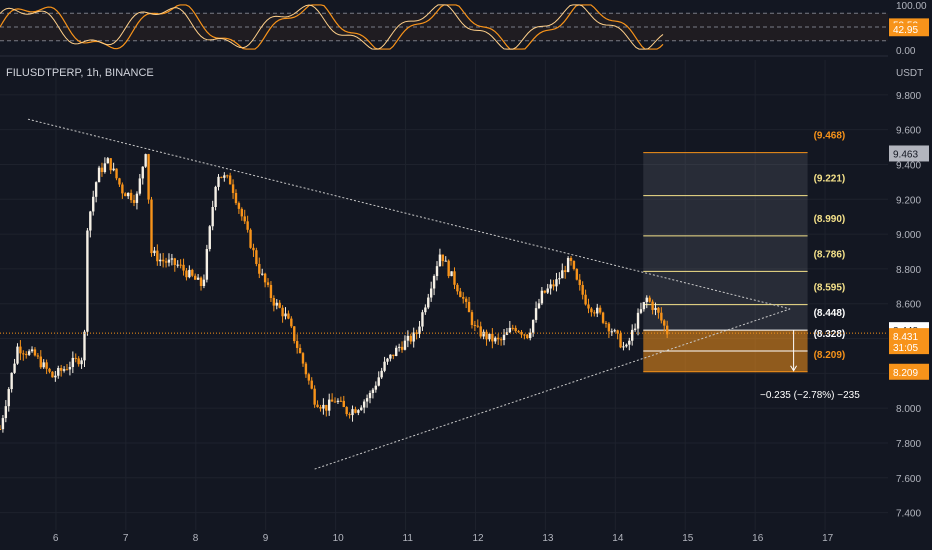 The height and width of the screenshot is (550, 932). What do you see at coordinates (196, 538) in the screenshot?
I see `time-tick-label: 8` at bounding box center [196, 538].